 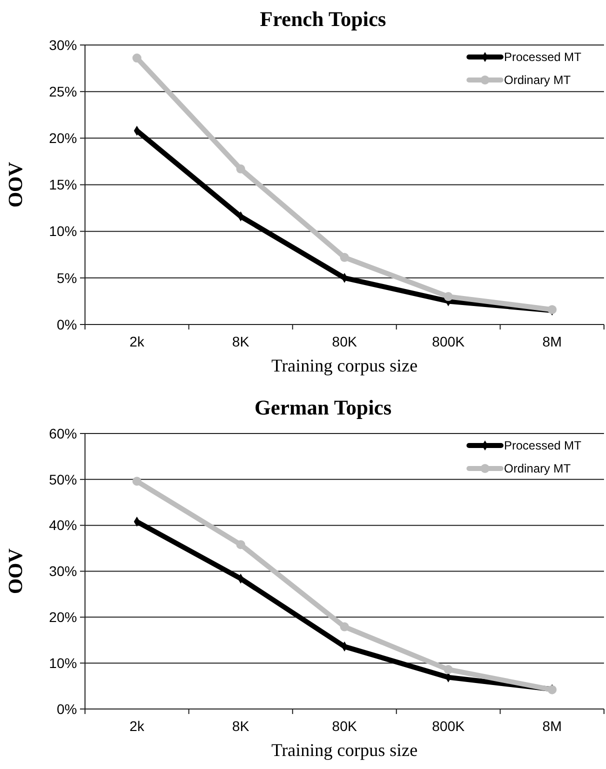 I want to click on y-tick-label: 40%, so click(x=62, y=525).